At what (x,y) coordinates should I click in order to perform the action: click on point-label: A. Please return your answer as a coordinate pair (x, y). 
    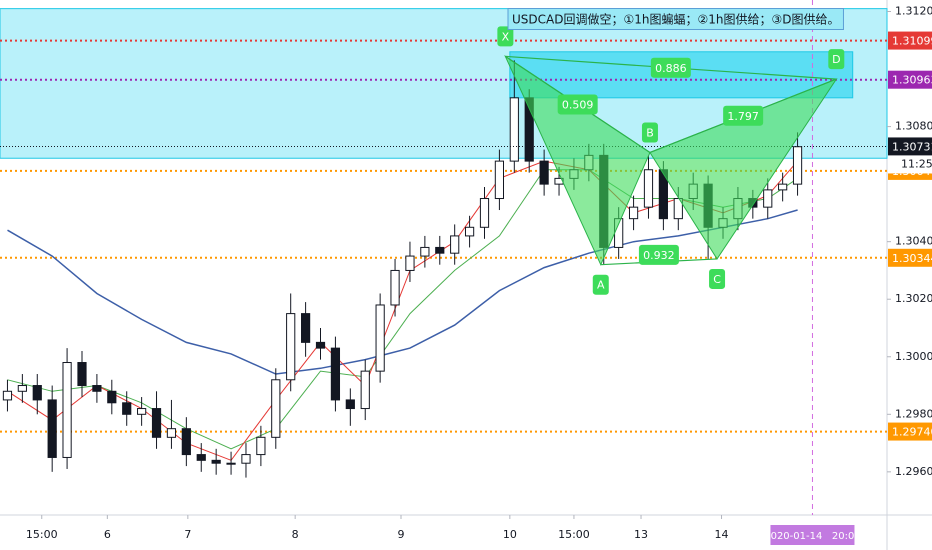
    Looking at the image, I should click on (601, 285).